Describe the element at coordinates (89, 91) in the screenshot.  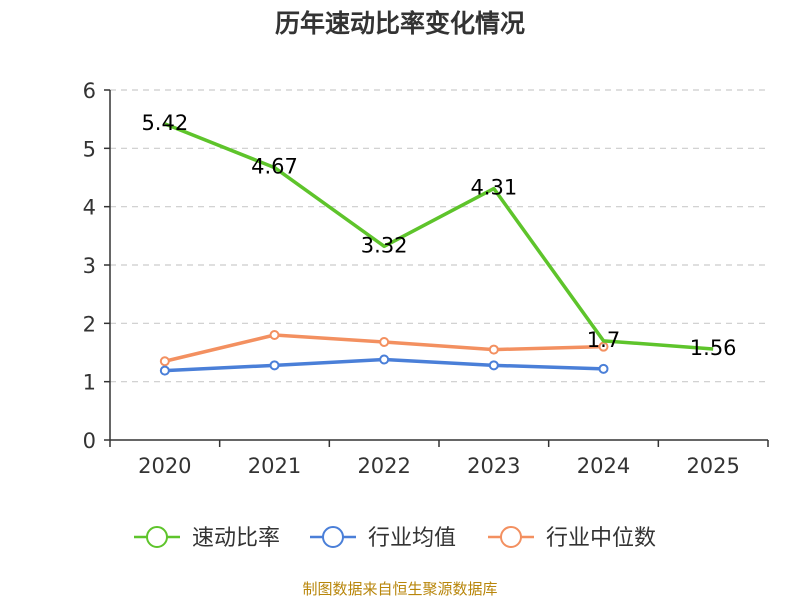
I see `y-tick-label: 6` at that location.